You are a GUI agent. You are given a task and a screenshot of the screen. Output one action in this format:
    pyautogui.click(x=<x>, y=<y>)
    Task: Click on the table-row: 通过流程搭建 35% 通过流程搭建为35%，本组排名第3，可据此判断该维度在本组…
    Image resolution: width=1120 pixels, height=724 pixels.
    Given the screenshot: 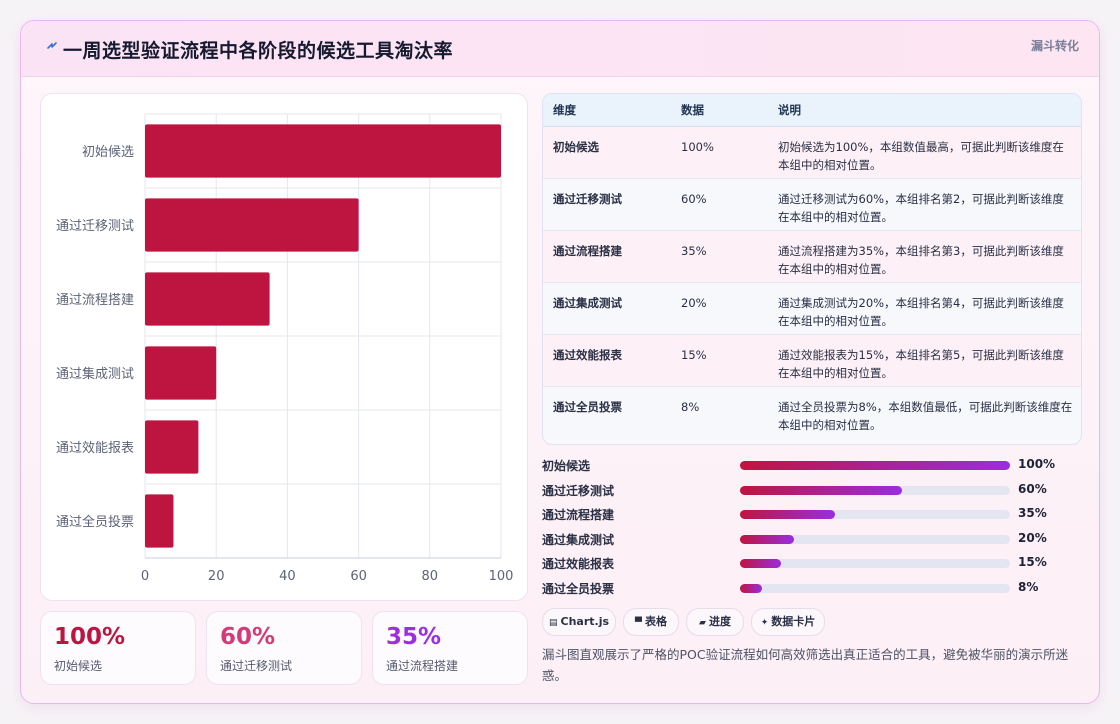 What is the action you would take?
    pyautogui.click(x=812, y=256)
    